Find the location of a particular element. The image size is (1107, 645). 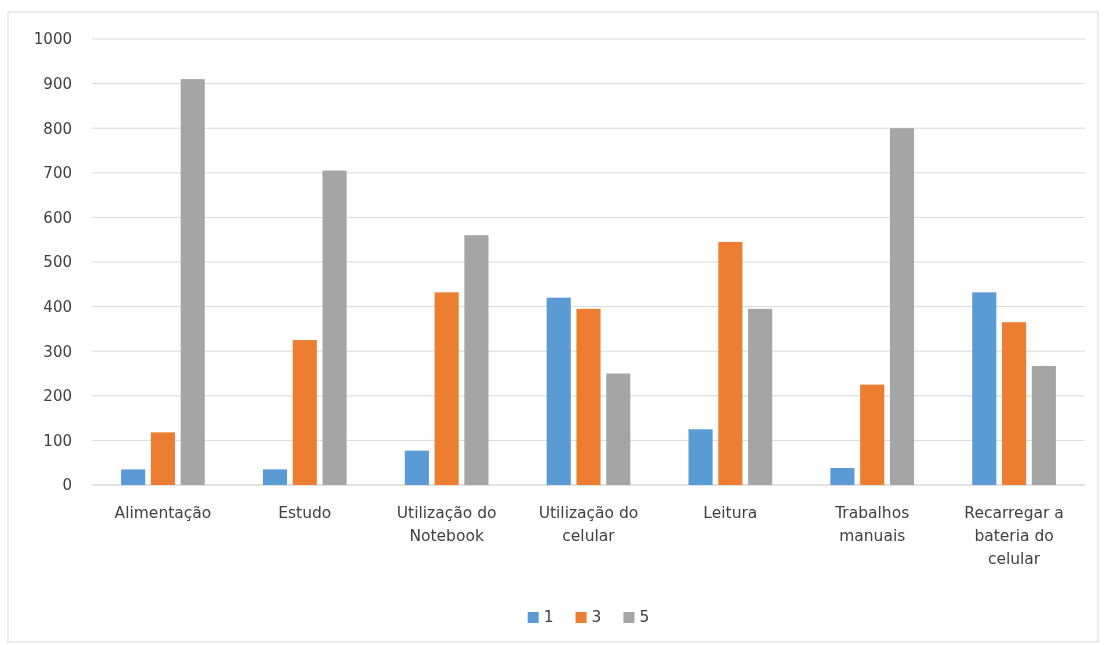

y-tick-label: 600 is located at coordinates (57, 217).